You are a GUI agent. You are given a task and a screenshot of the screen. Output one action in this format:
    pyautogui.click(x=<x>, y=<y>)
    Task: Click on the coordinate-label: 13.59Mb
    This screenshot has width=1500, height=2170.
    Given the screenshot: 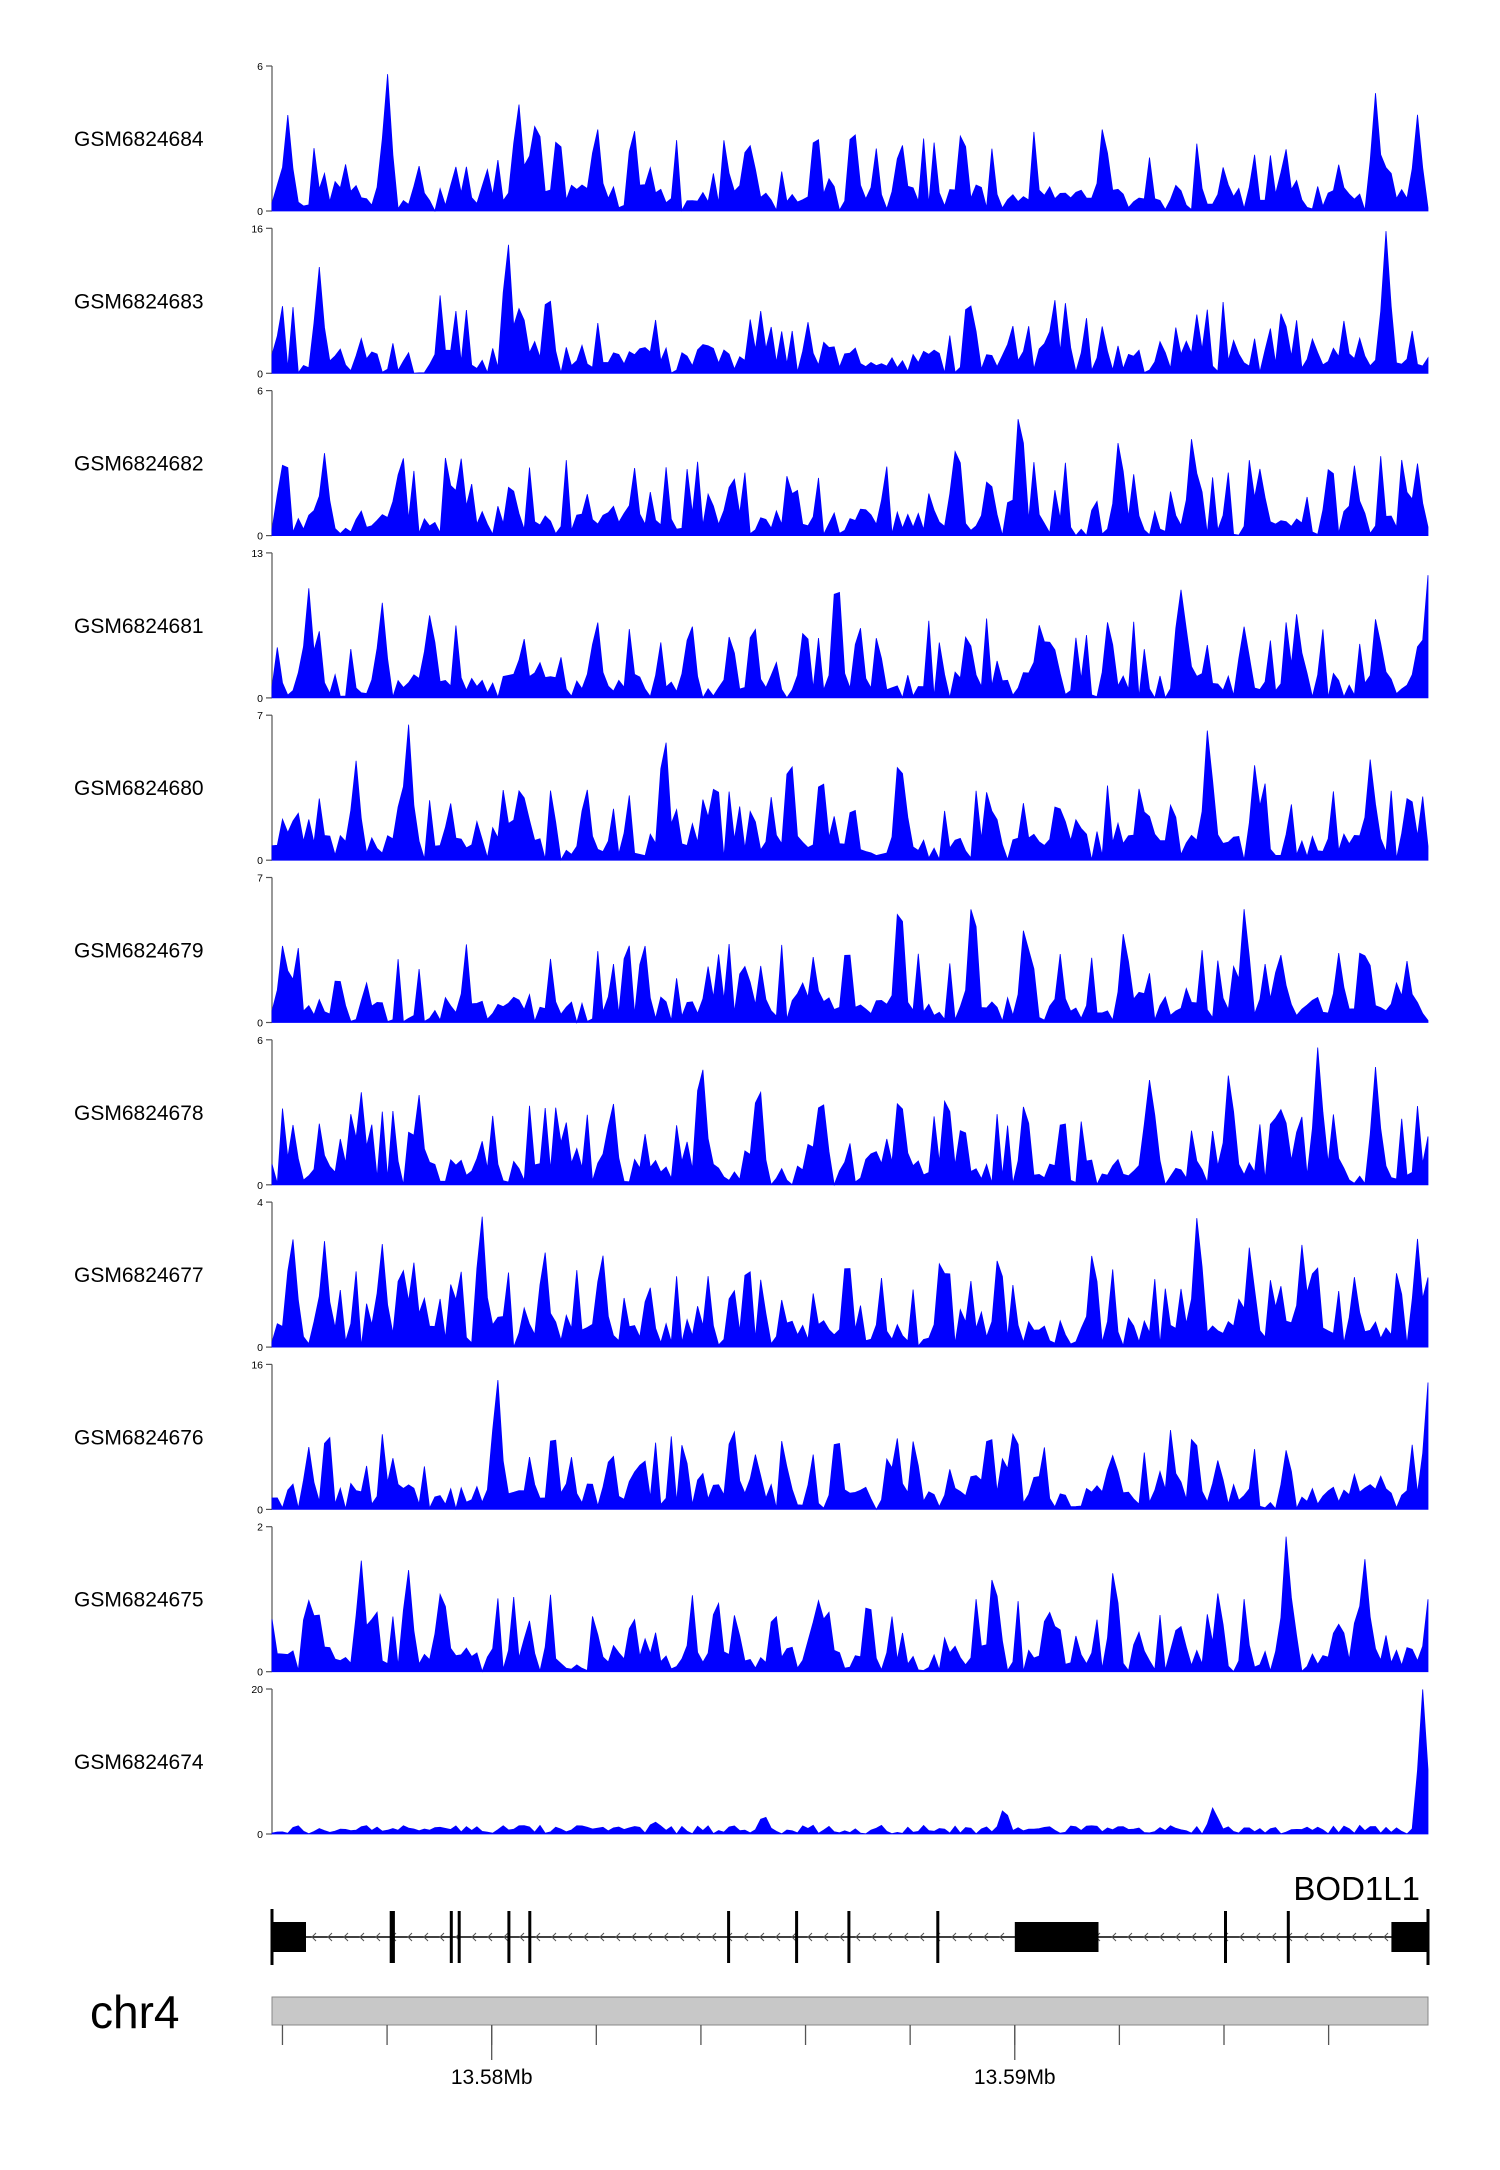 What is the action you would take?
    pyautogui.click(x=1015, y=2077)
    